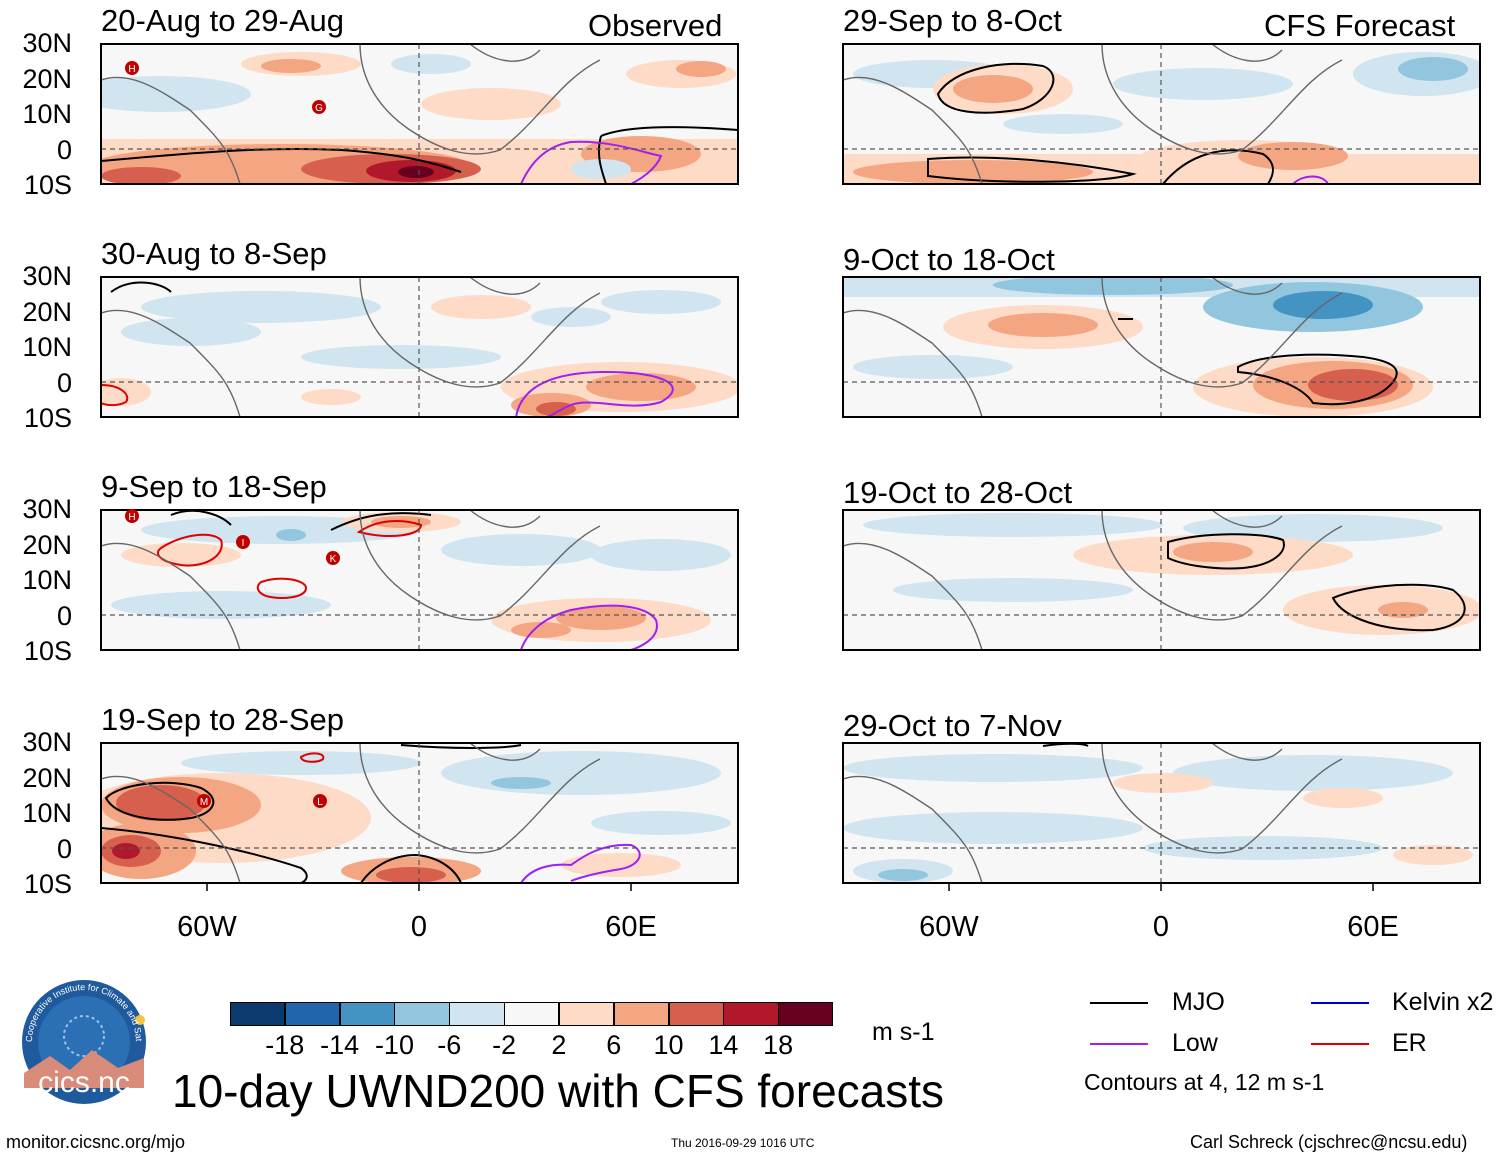  I want to click on colorbar-tick-label: 6, so click(614, 1045).